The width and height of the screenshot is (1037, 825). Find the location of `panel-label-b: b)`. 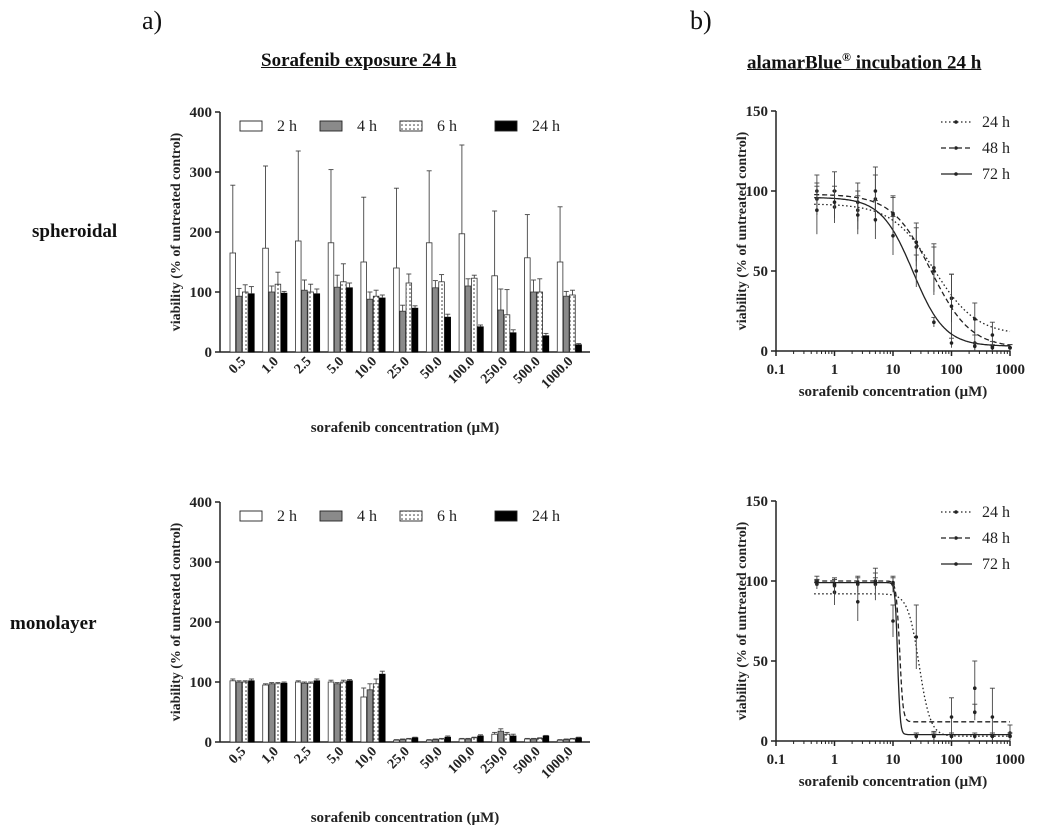

panel-label-b: b) is located at coordinates (701, 20).